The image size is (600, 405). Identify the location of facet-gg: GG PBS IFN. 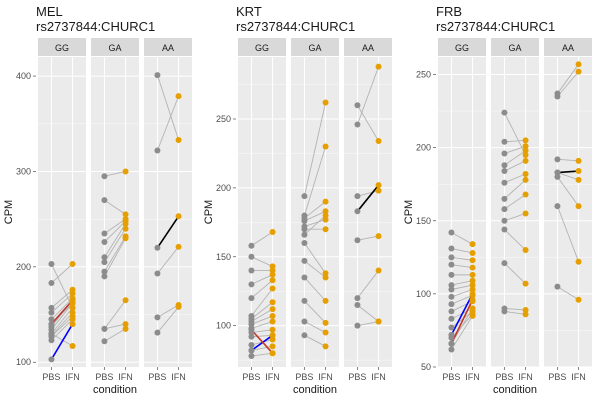
(62, 210).